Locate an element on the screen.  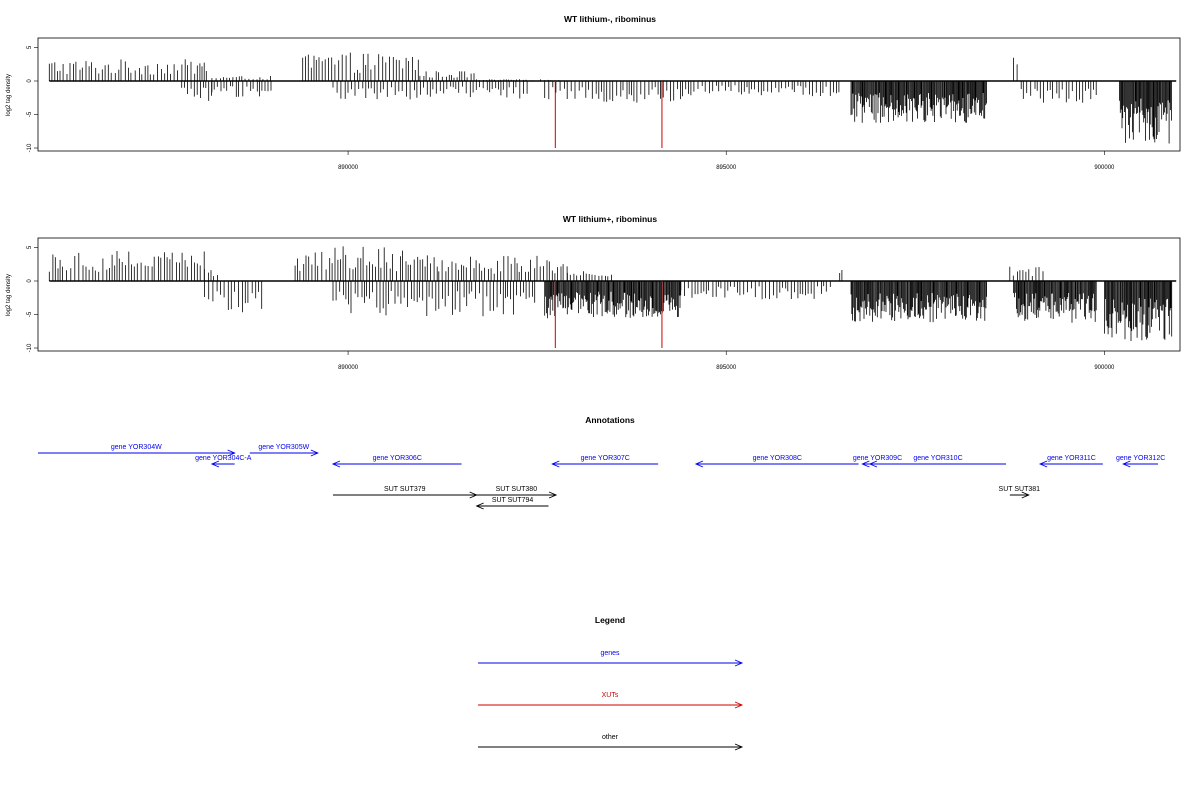
feature-label: gene YOR311C is located at coordinates (1071, 458).